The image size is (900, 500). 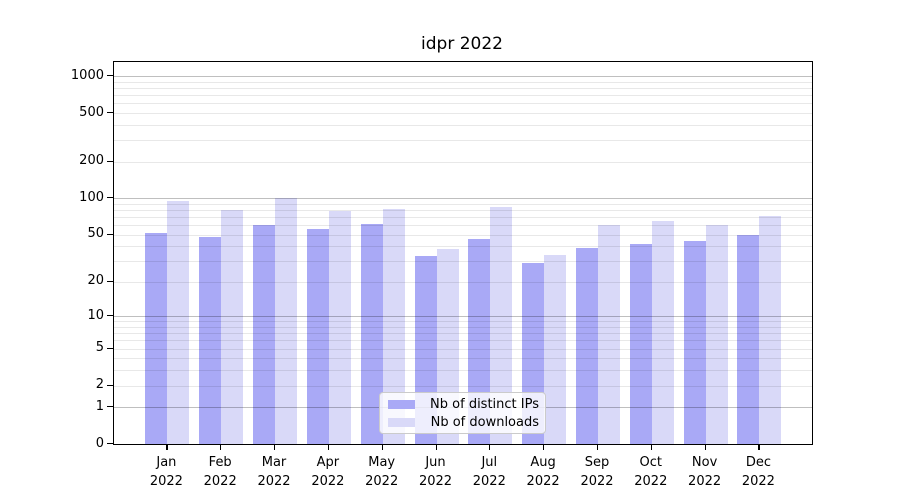 I want to click on y-tick-label-0: 0, so click(x=99, y=443).